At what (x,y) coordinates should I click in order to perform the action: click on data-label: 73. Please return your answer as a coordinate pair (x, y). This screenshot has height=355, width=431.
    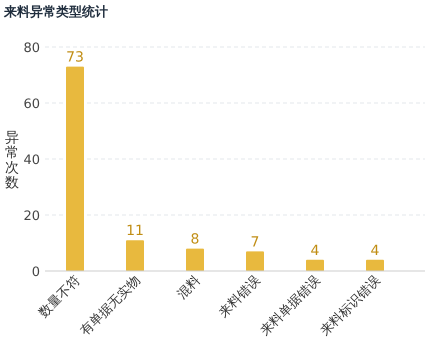
    Looking at the image, I should click on (75, 58).